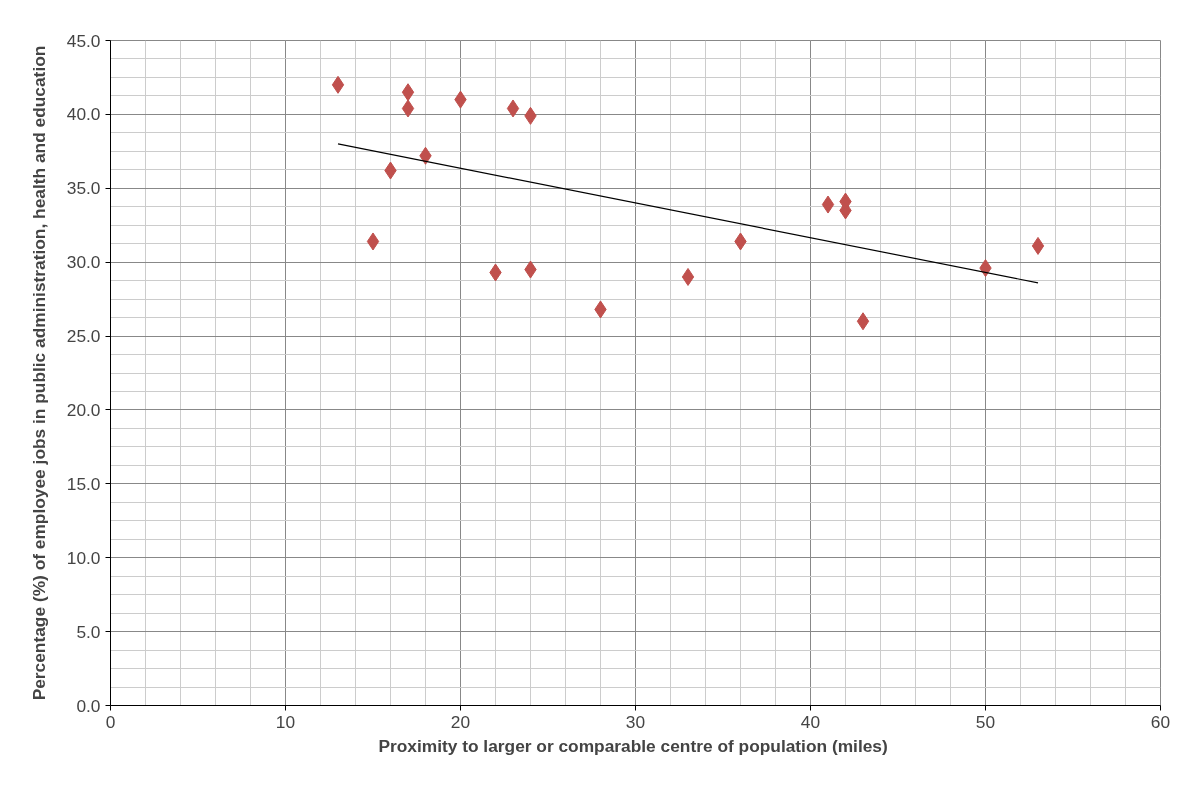 Image resolution: width=1201 pixels, height=795 pixels. What do you see at coordinates (83, 409) in the screenshot?
I see `y-tick-label: 20.0` at bounding box center [83, 409].